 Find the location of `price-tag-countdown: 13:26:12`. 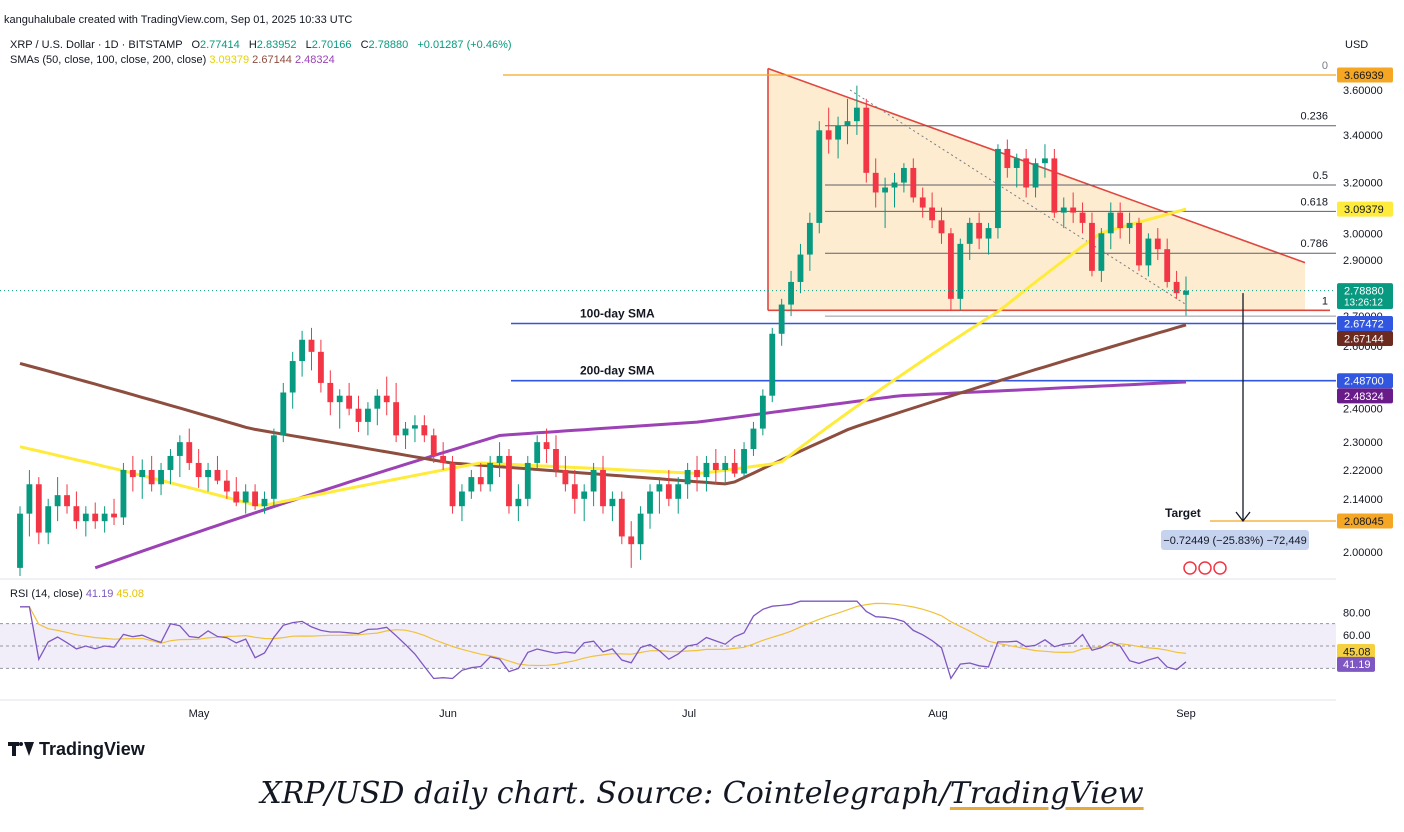

price-tag-countdown: 13:26:12 is located at coordinates (1363, 303).